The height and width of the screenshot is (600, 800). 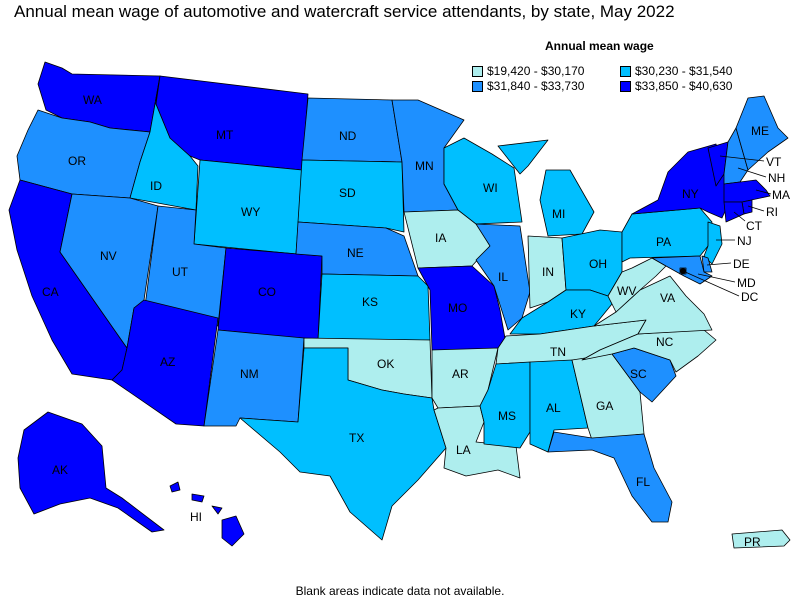 I want to click on state-ks, so click(x=374, y=307).